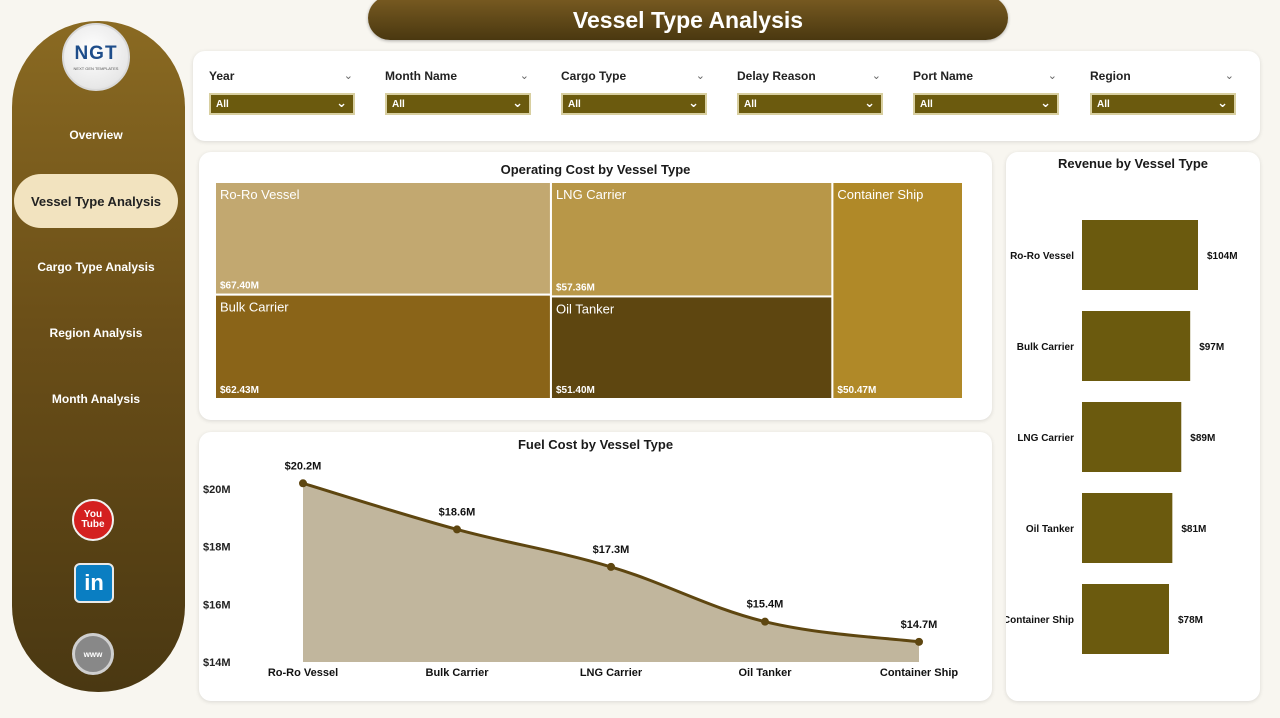 This screenshot has height=718, width=1280. I want to click on filter-label: Cargo Type, so click(594, 76).